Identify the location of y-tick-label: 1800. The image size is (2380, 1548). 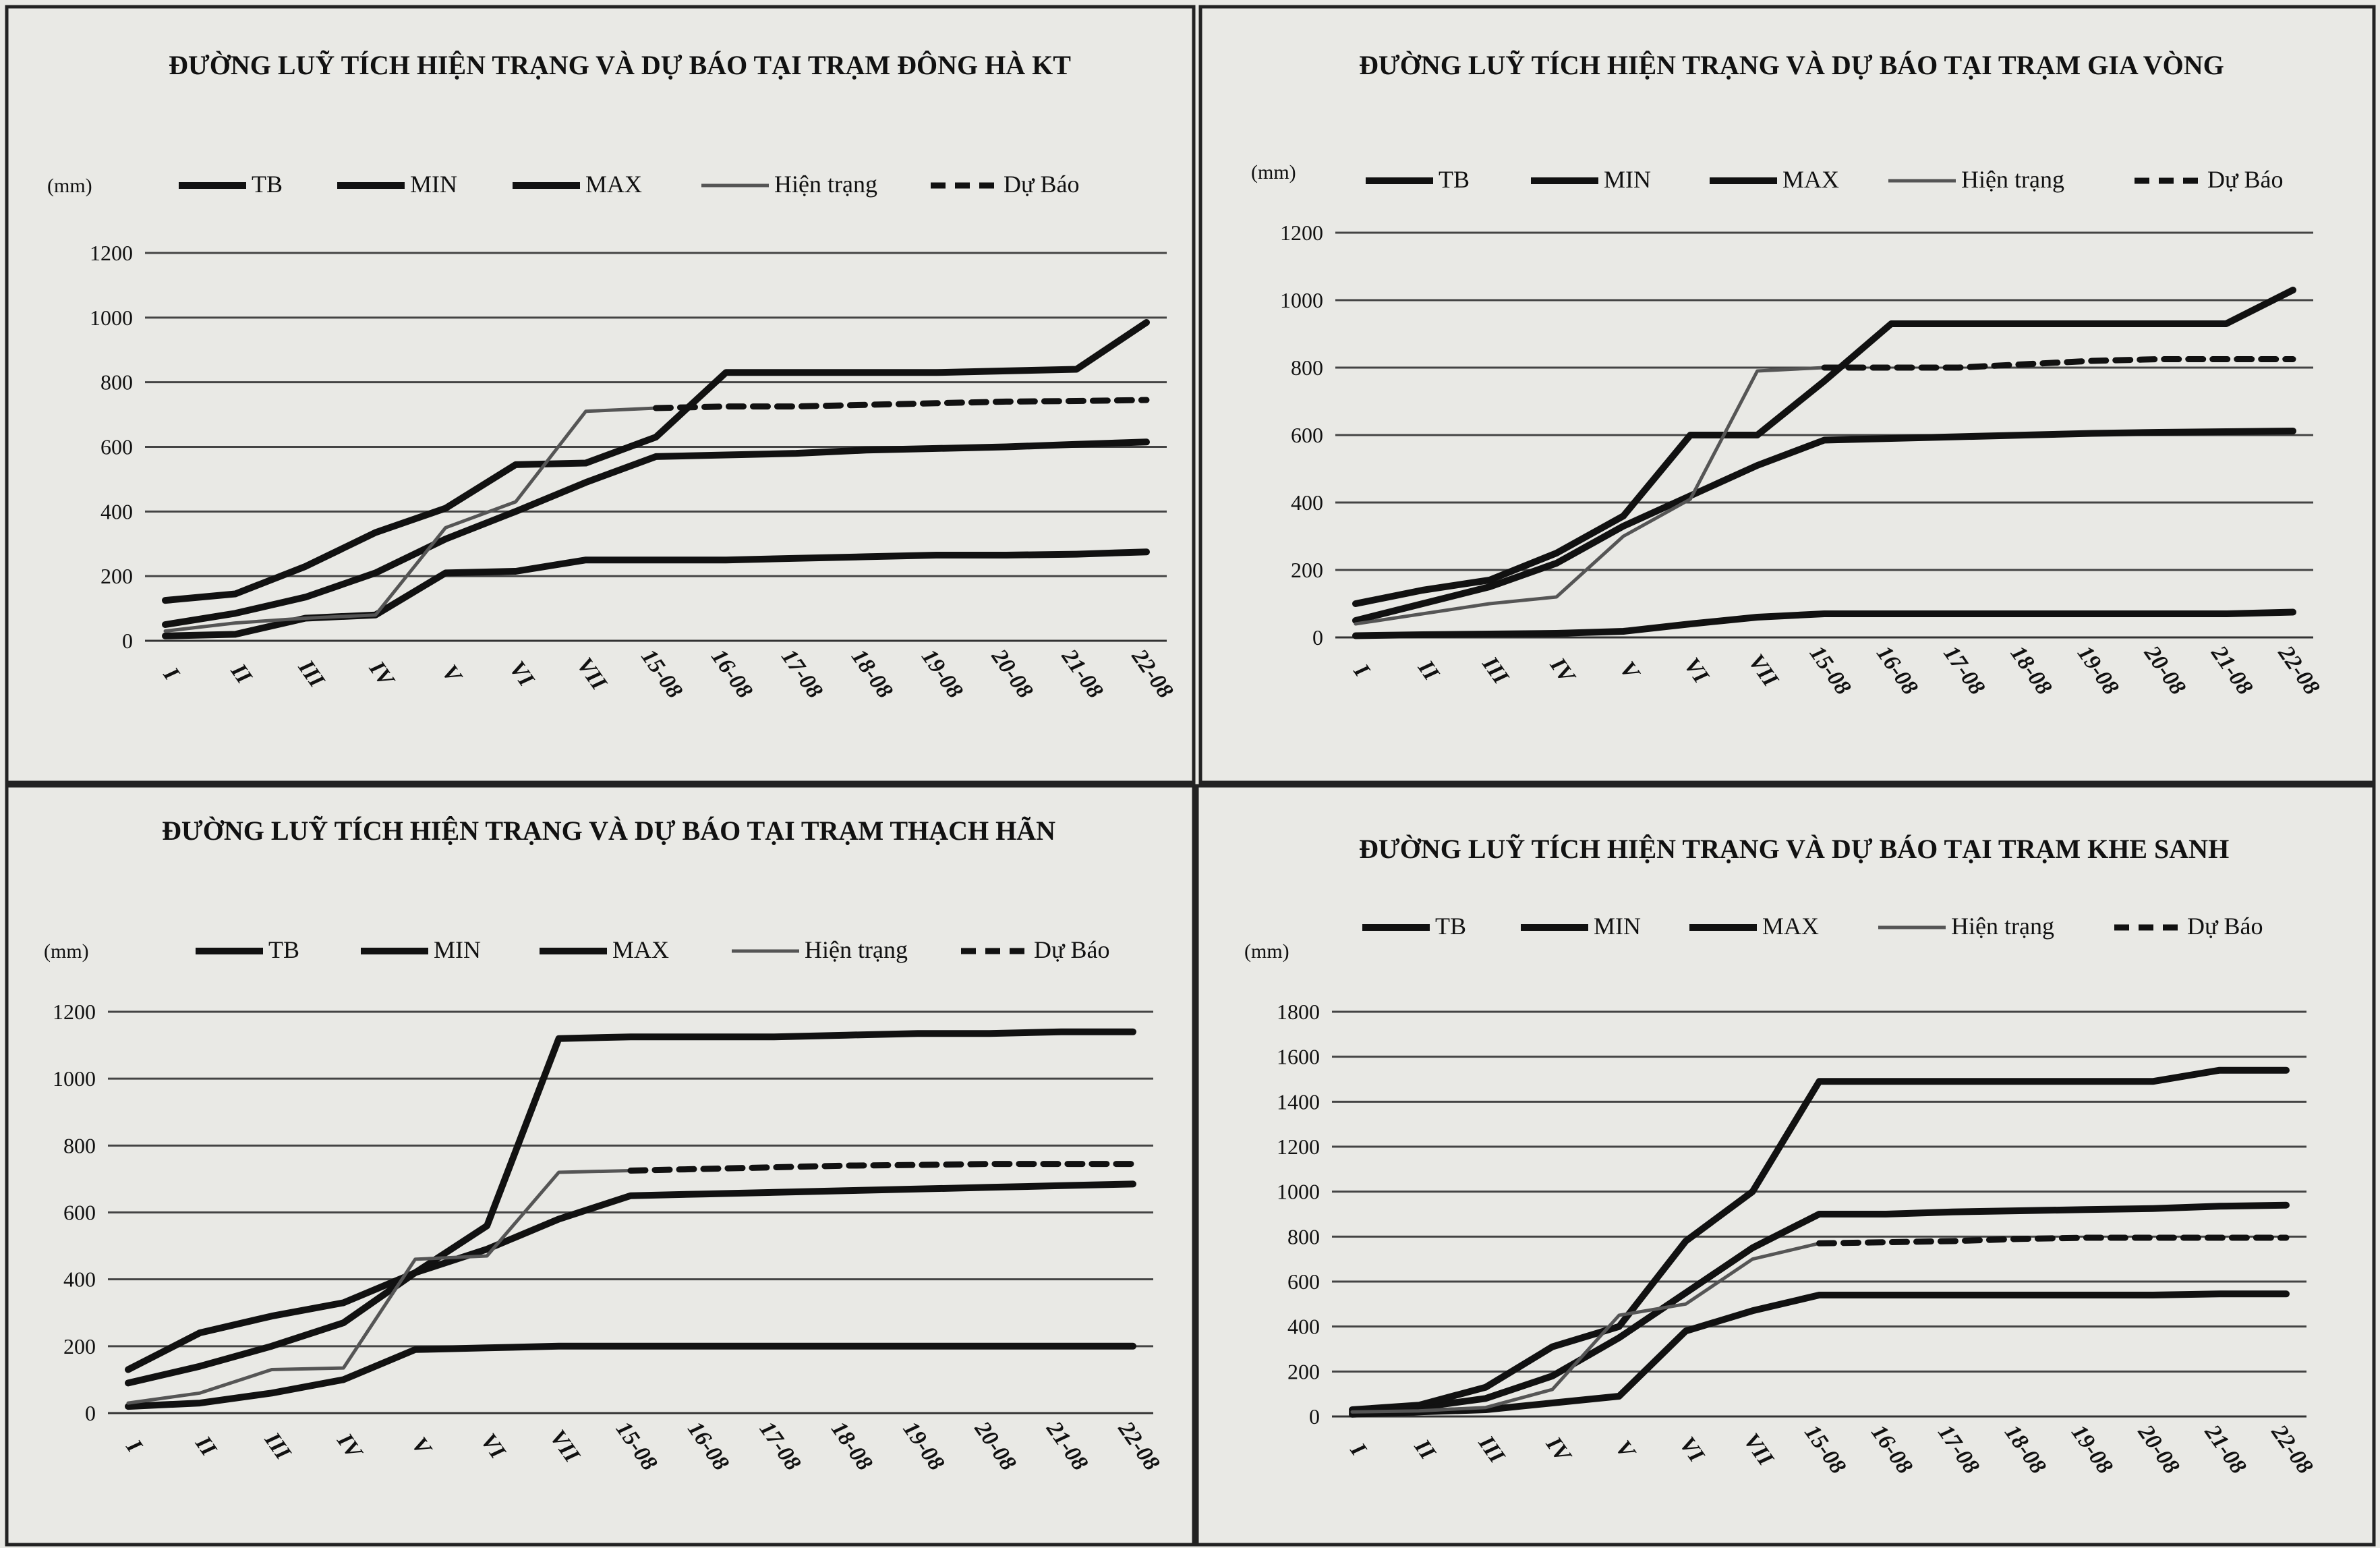
(1298, 1012).